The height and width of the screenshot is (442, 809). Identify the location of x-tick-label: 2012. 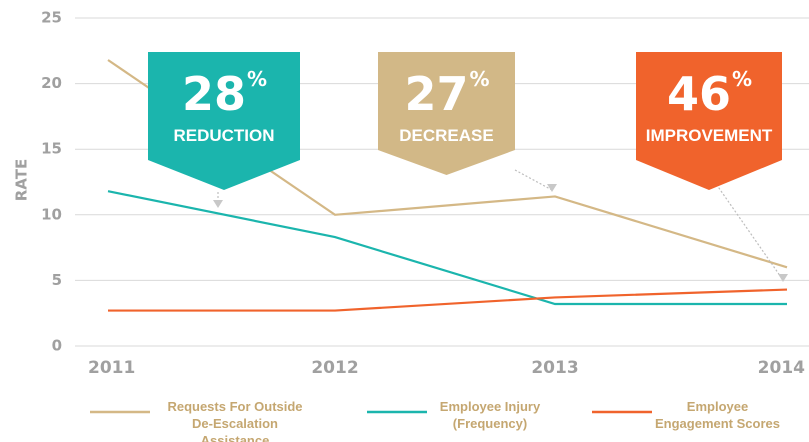
(334, 368).